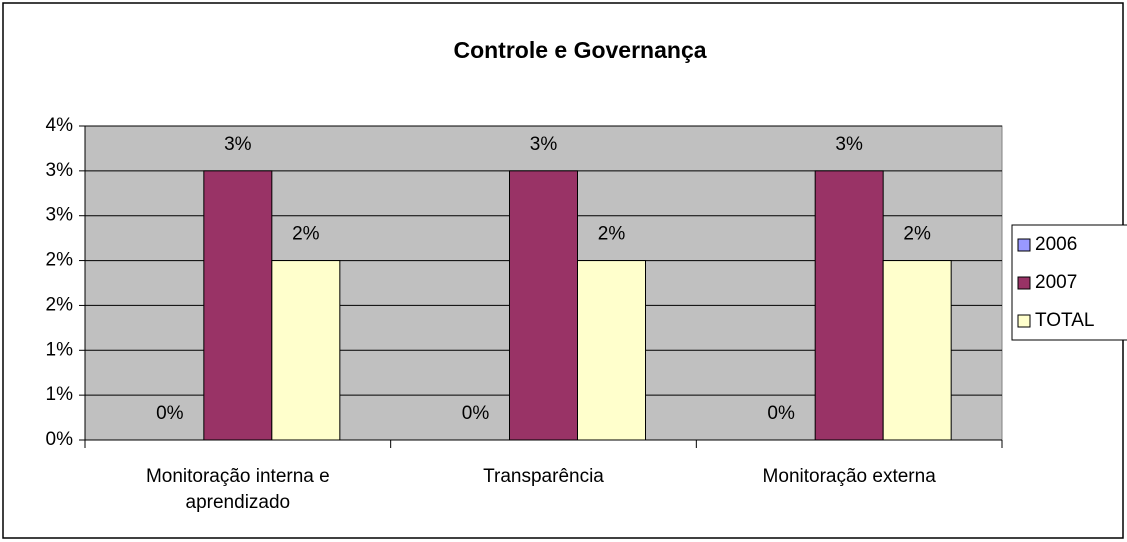 Image resolution: width=1127 pixels, height=542 pixels. Describe the element at coordinates (1056, 244) in the screenshot. I see `legend-label: 2006` at that location.